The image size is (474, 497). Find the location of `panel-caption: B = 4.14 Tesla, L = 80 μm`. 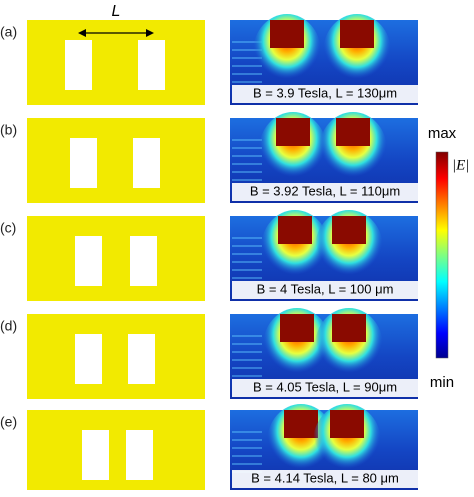

panel-caption: B = 4.14 Tesla, L = 80 μm is located at coordinates (325, 477).